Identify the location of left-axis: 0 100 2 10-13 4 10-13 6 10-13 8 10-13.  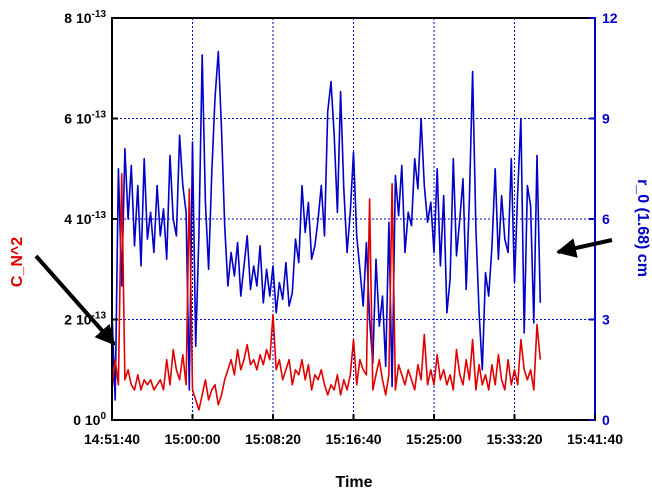
(91, 218).